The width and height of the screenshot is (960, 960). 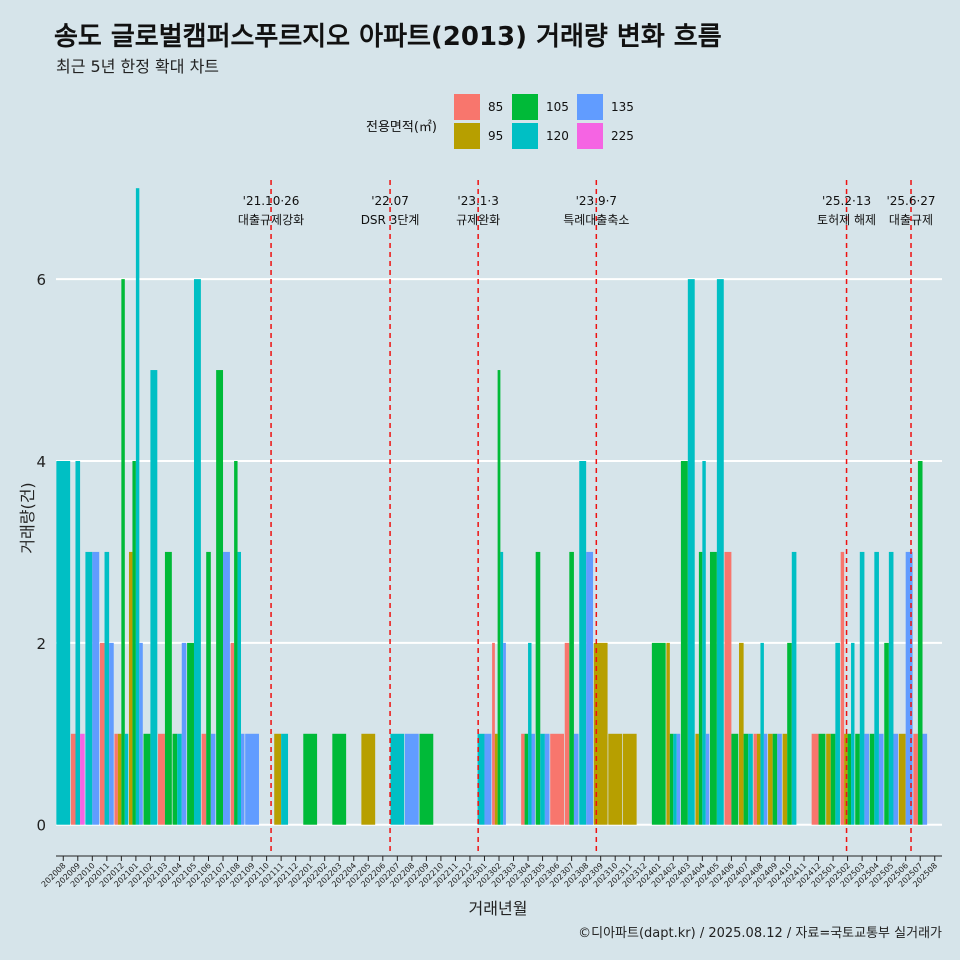 I want to click on event-name-label: 특례대출축소, so click(x=596, y=220).